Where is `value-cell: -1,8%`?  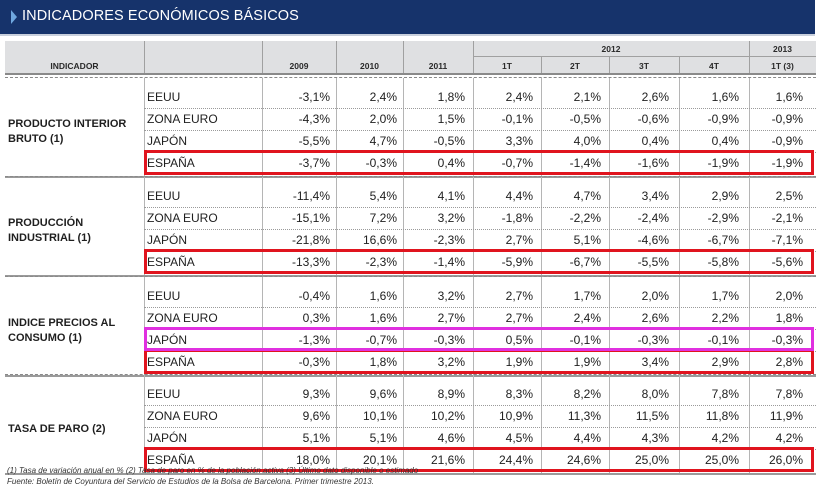
value-cell: -1,8% is located at coordinates (517, 218).